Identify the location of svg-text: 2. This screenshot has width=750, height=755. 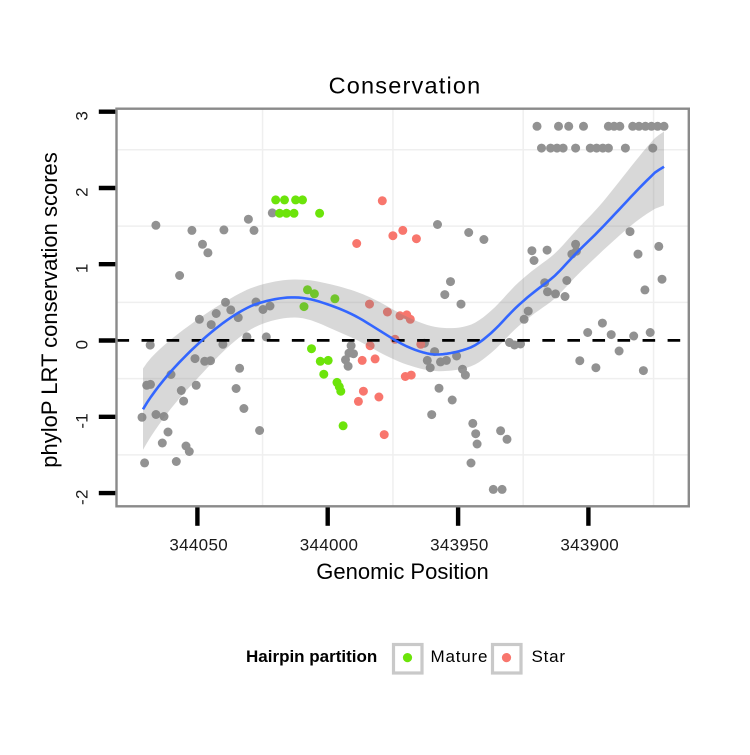
(82, 192).